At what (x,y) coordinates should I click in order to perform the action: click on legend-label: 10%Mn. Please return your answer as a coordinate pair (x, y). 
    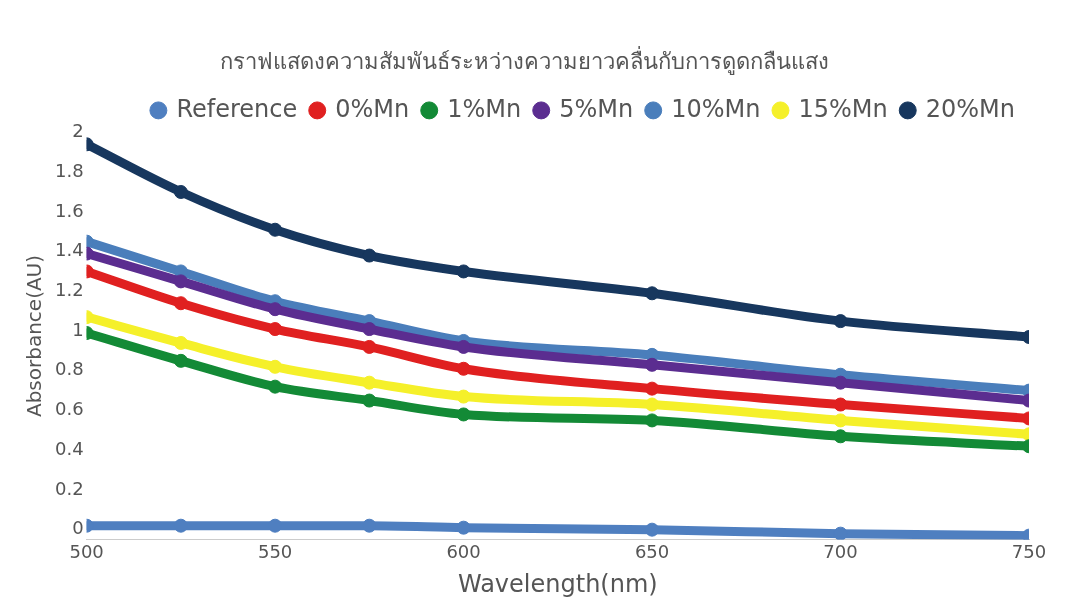
    Looking at the image, I should click on (716, 108).